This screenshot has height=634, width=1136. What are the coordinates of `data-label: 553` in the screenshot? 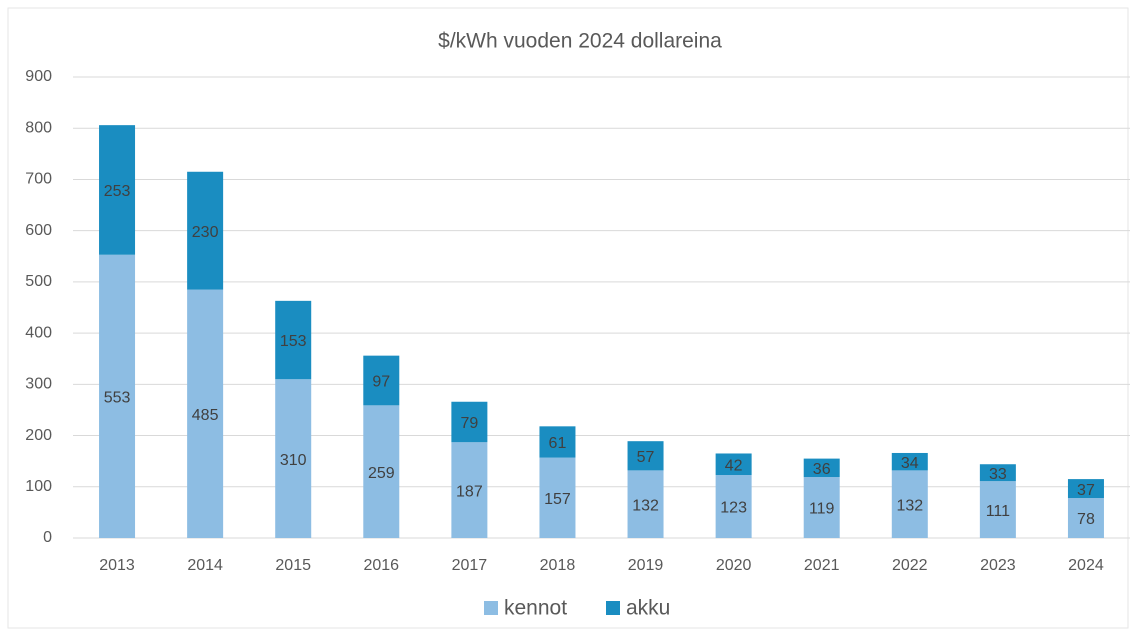 It's located at (117, 398).